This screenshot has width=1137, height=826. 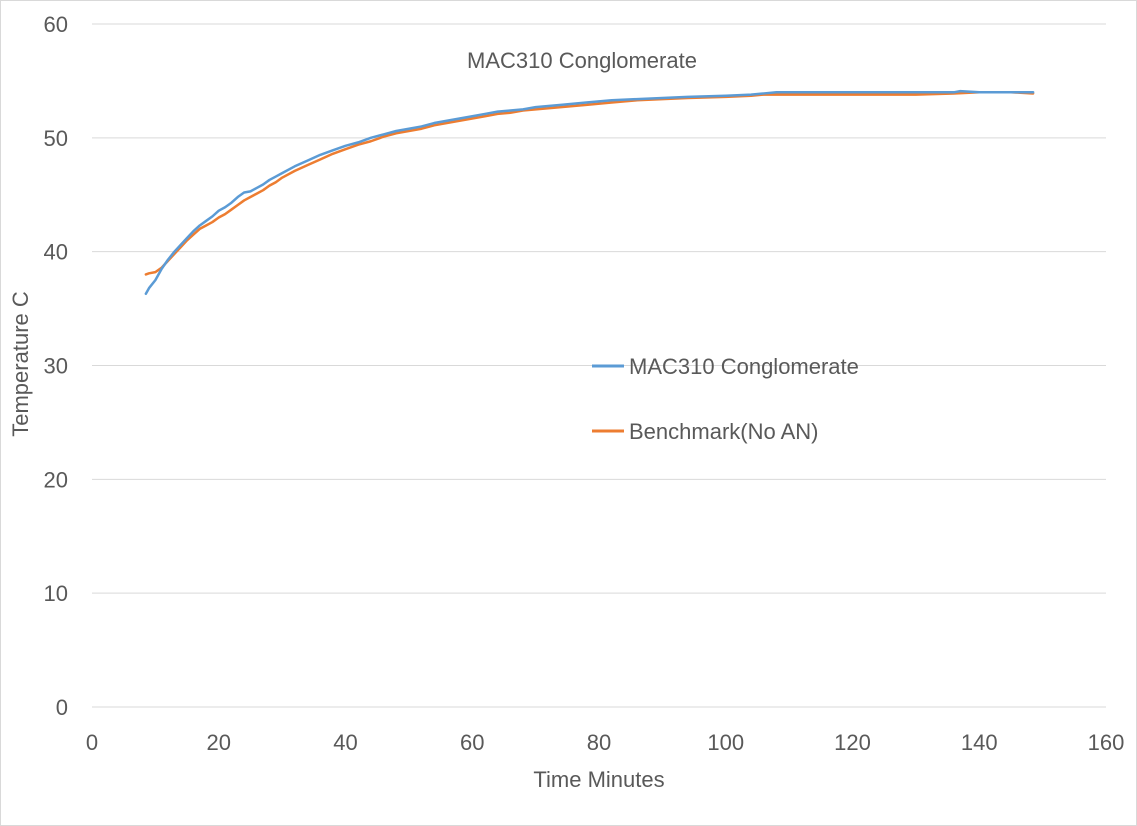 I want to click on y-tick-label: 40, so click(x=56, y=252).